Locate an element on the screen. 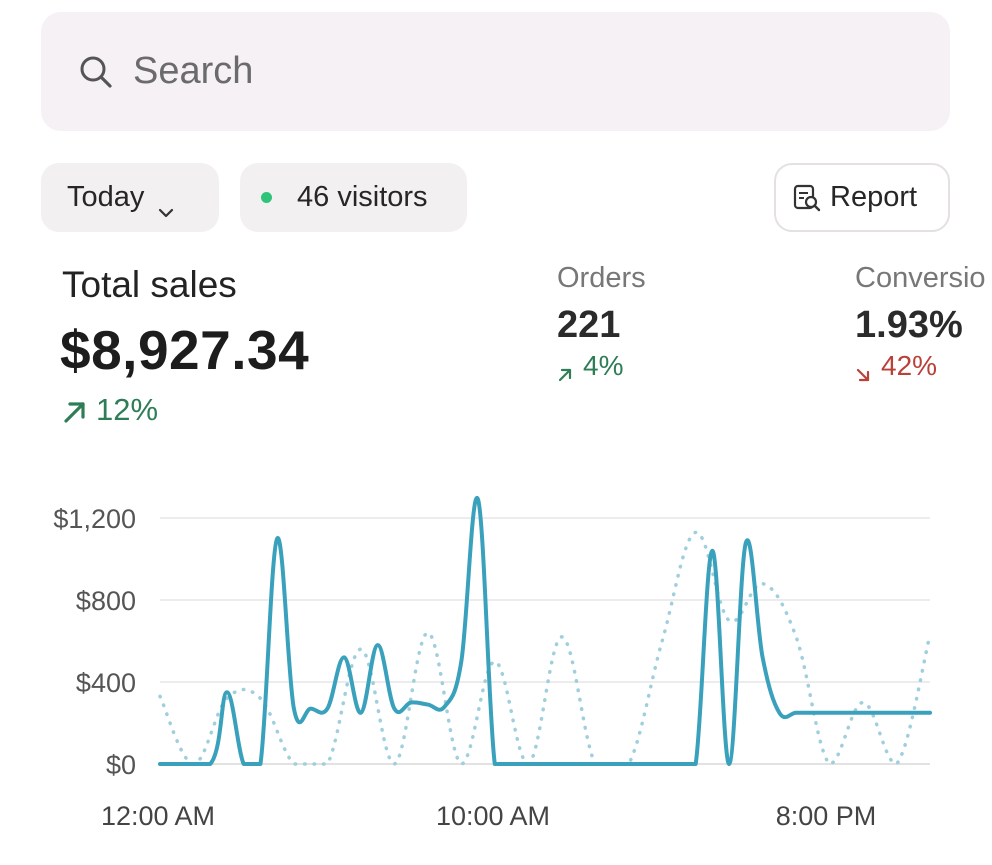  date-range-dropdown: Today is located at coordinates (130, 197).